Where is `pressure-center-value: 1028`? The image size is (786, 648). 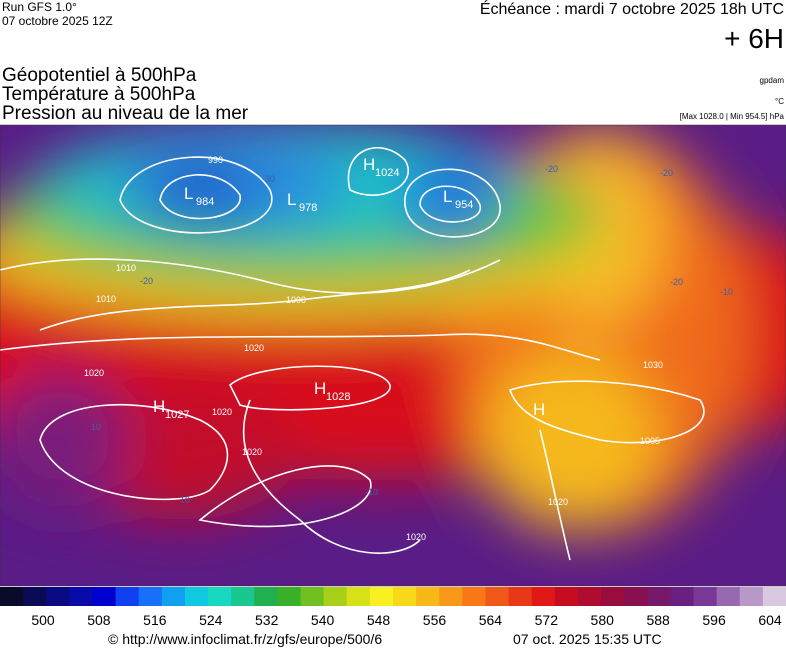
pressure-center-value: 1028 is located at coordinates (338, 397).